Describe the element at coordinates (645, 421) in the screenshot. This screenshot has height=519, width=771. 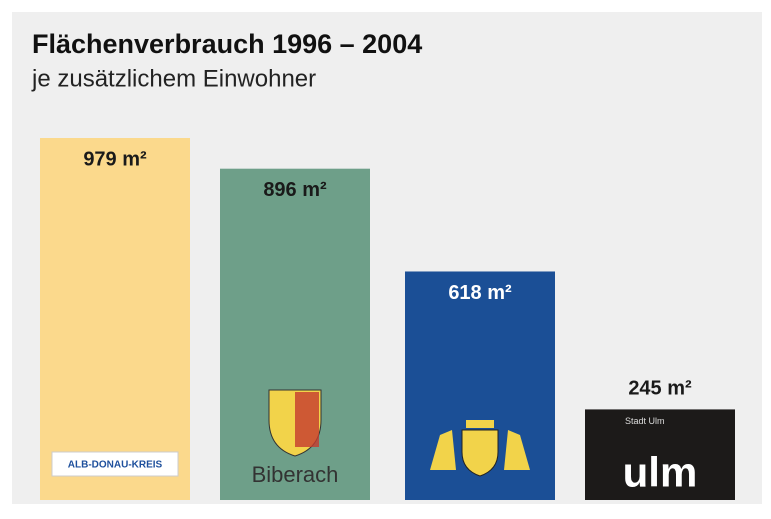
I see `logo-caption: Stadt Ulm` at that location.